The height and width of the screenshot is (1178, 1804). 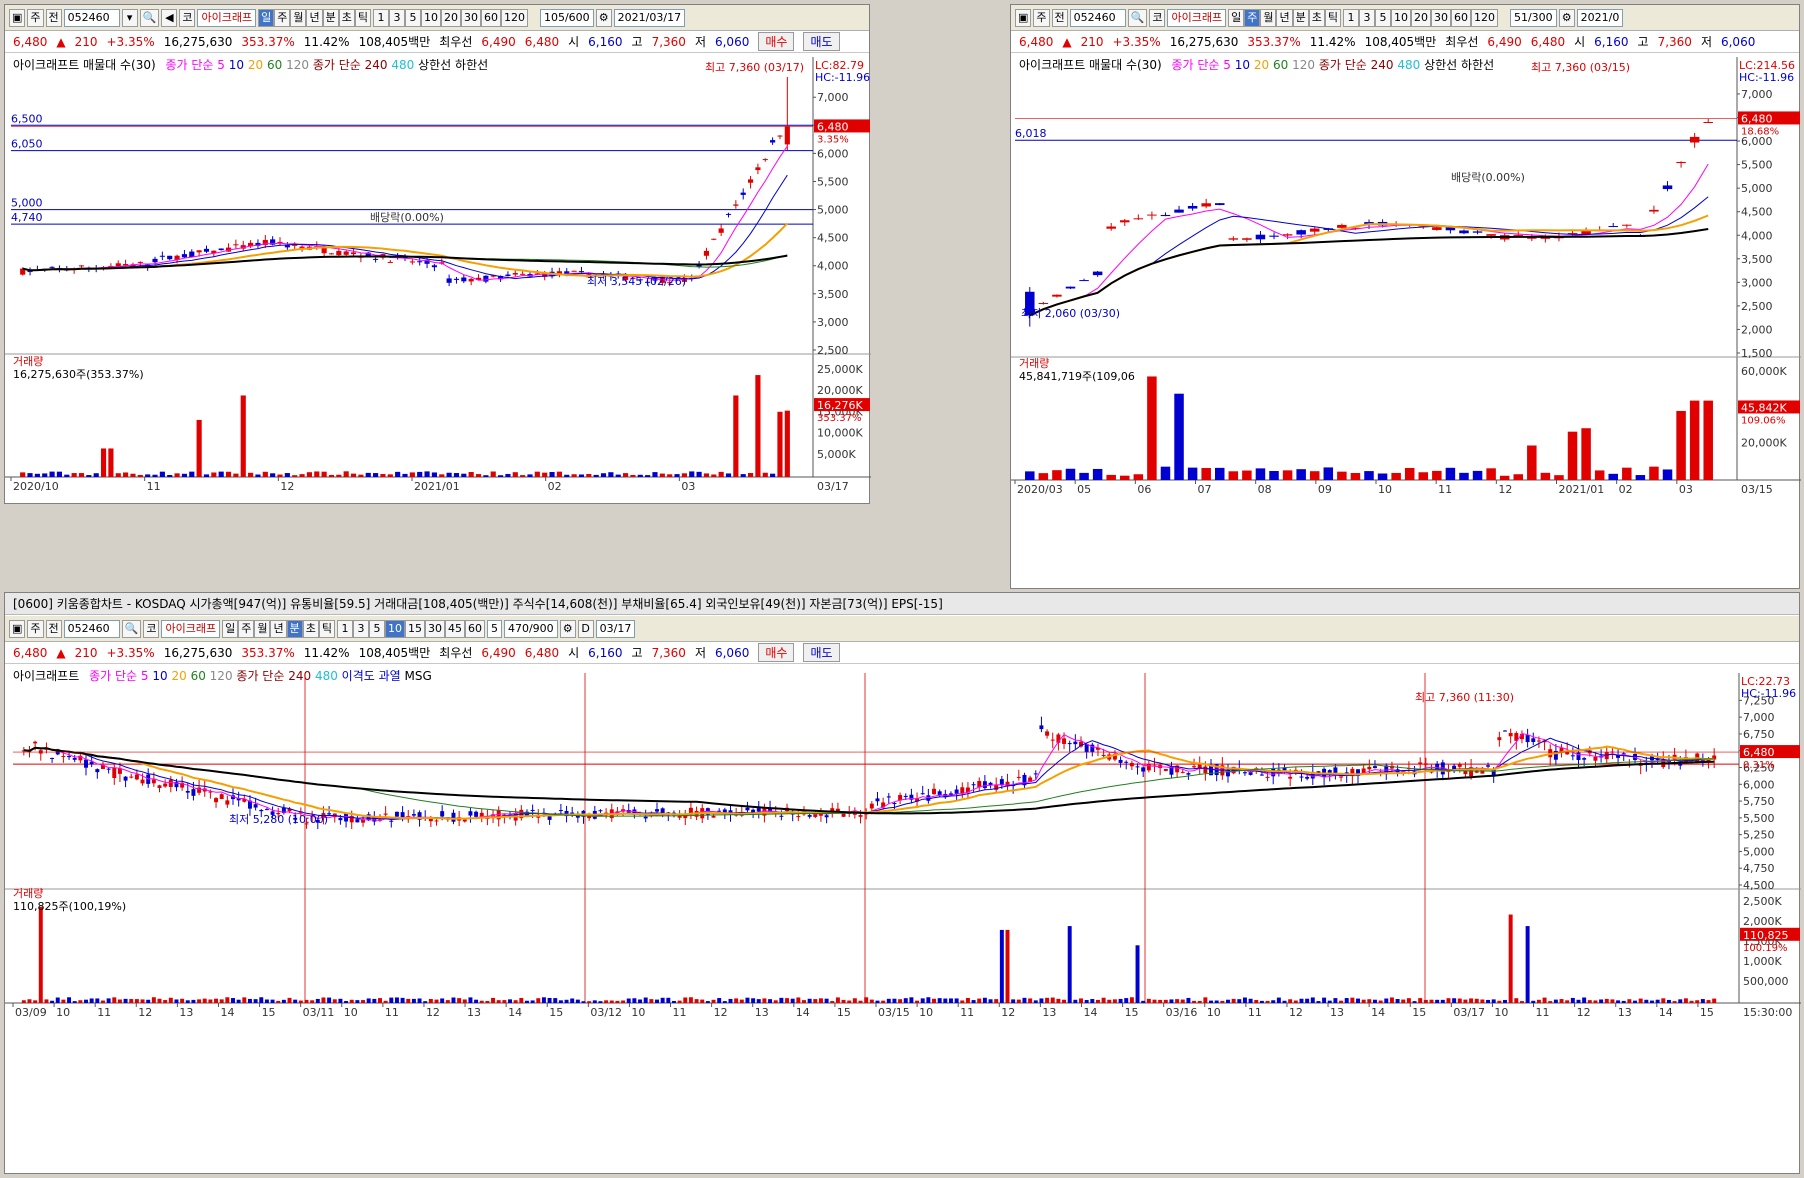 What do you see at coordinates (1600, 17) in the screenshot?
I see `date-input: 2021/0` at bounding box center [1600, 17].